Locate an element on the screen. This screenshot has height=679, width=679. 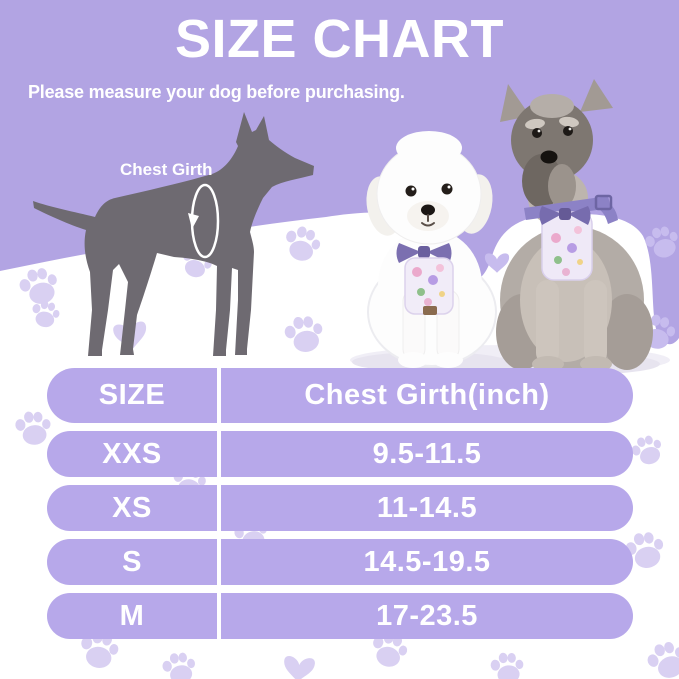
girth-cell: 11-14.5 is located at coordinates (427, 508).